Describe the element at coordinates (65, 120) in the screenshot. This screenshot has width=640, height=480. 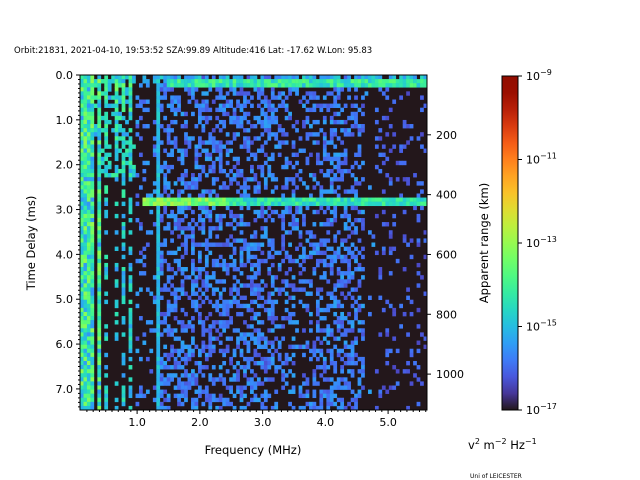
I see `y-tick-label: 1.0` at that location.